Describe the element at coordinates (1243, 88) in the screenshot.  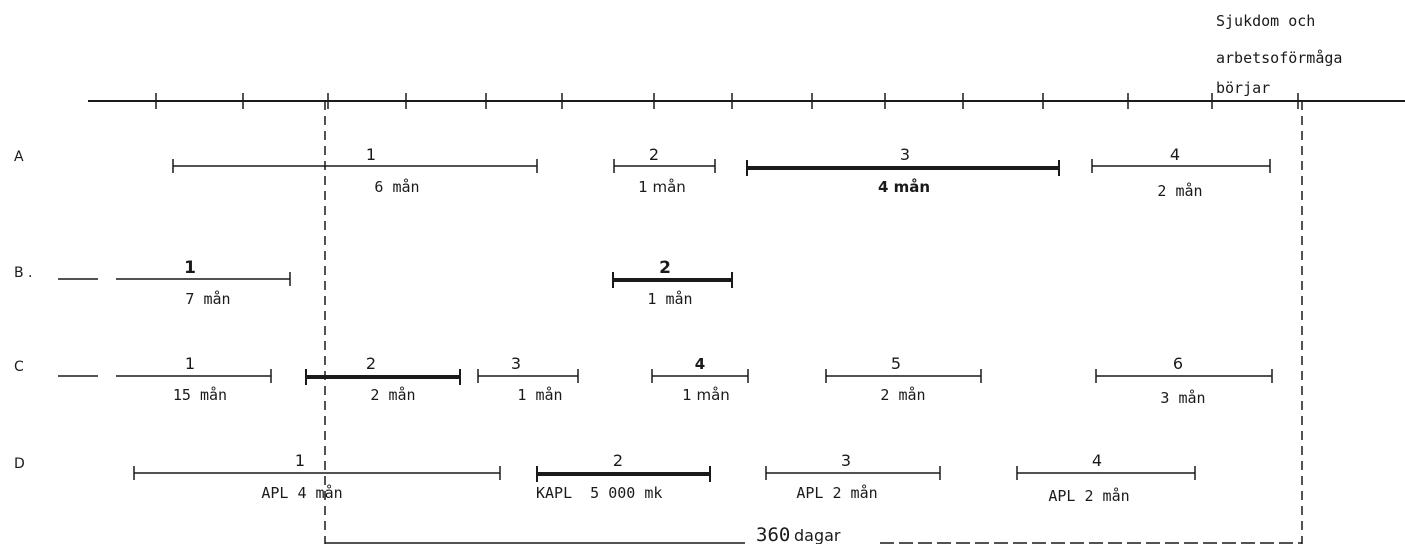
I see `onset-note-line-3: börjar` at that location.